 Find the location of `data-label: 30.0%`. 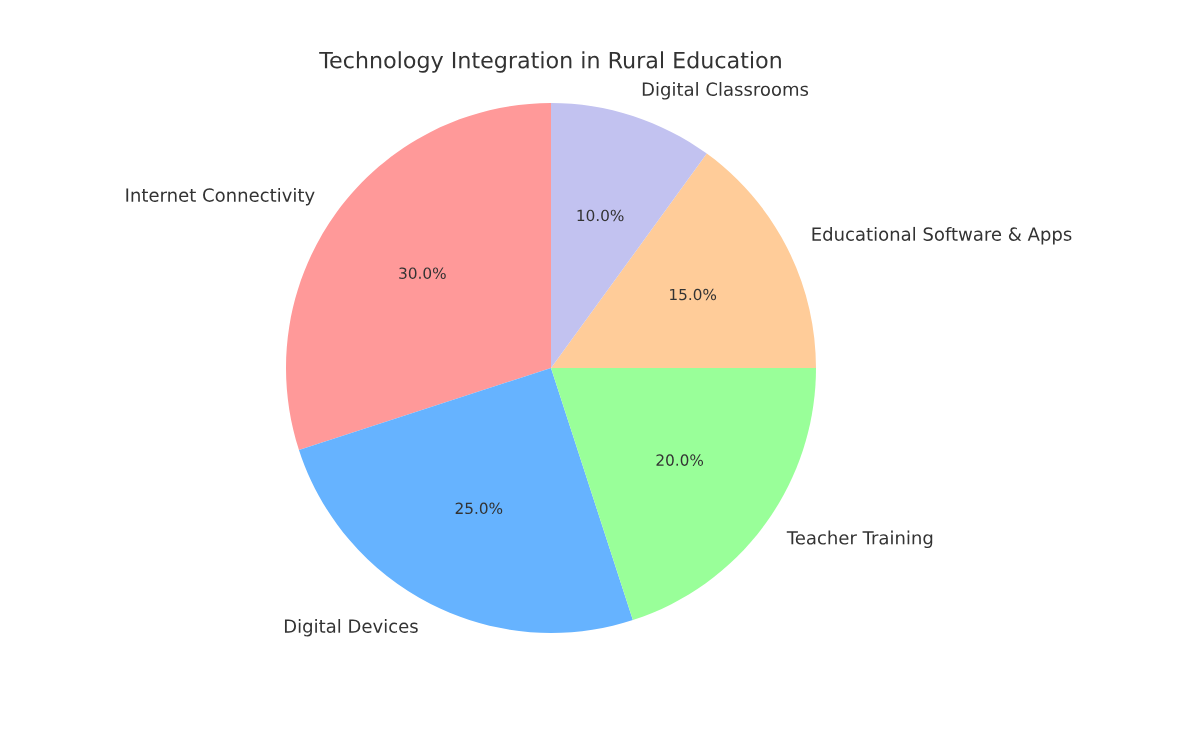

data-label: 30.0% is located at coordinates (422, 273).